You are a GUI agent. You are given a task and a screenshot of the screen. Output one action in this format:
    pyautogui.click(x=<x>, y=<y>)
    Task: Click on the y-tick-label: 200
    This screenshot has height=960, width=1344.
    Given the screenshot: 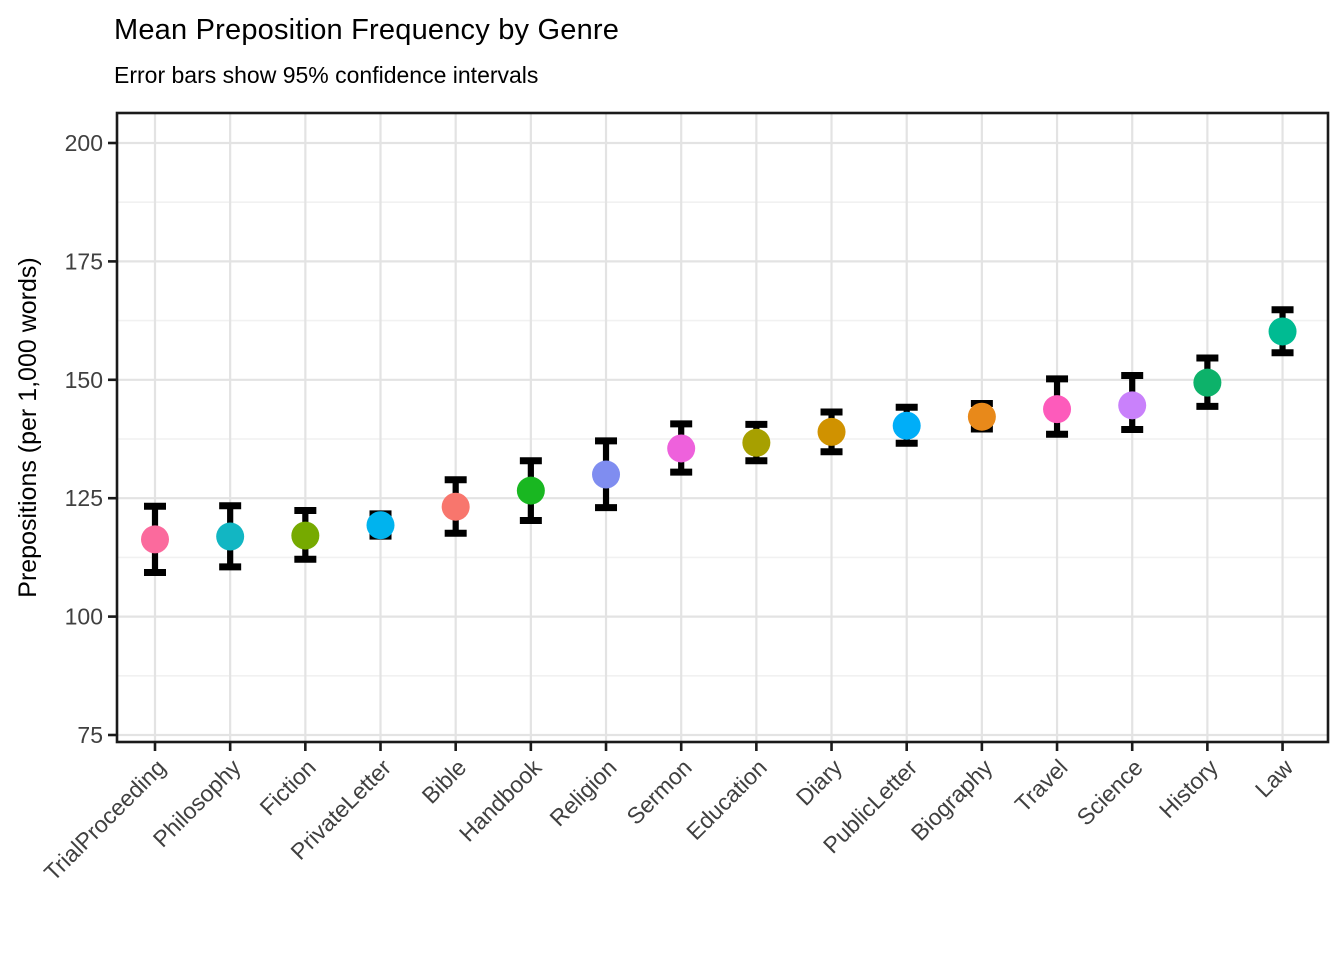 What is the action you would take?
    pyautogui.click(x=84, y=143)
    